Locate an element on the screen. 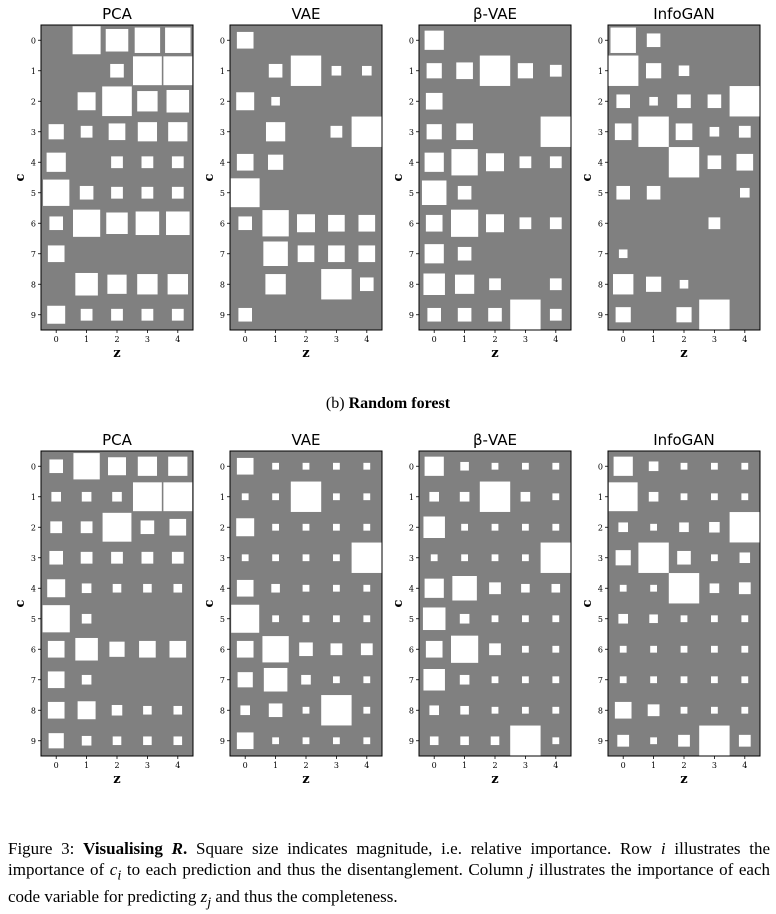 The width and height of the screenshot is (776, 914). caption-bold-end: . is located at coordinates (185, 848).